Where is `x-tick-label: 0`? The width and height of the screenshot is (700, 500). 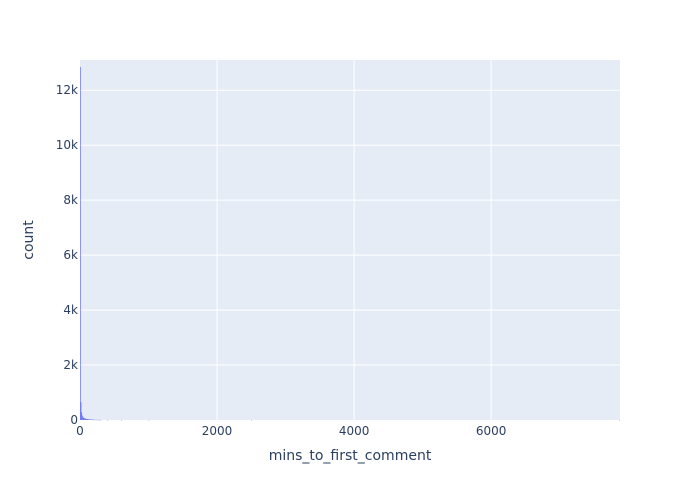 x-tick-label: 0 is located at coordinates (80, 431).